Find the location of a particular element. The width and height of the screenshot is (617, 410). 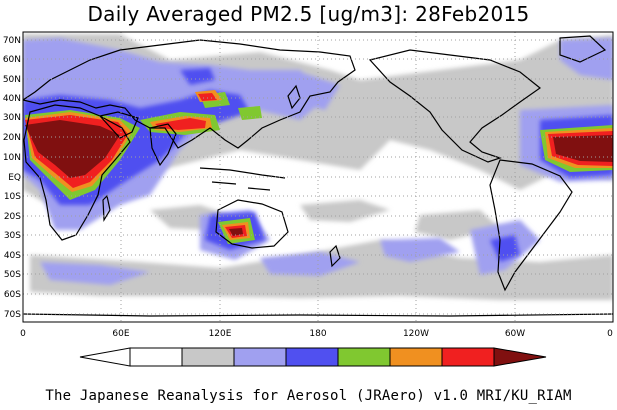

lat-label: 70S is located at coordinates (12, 315).